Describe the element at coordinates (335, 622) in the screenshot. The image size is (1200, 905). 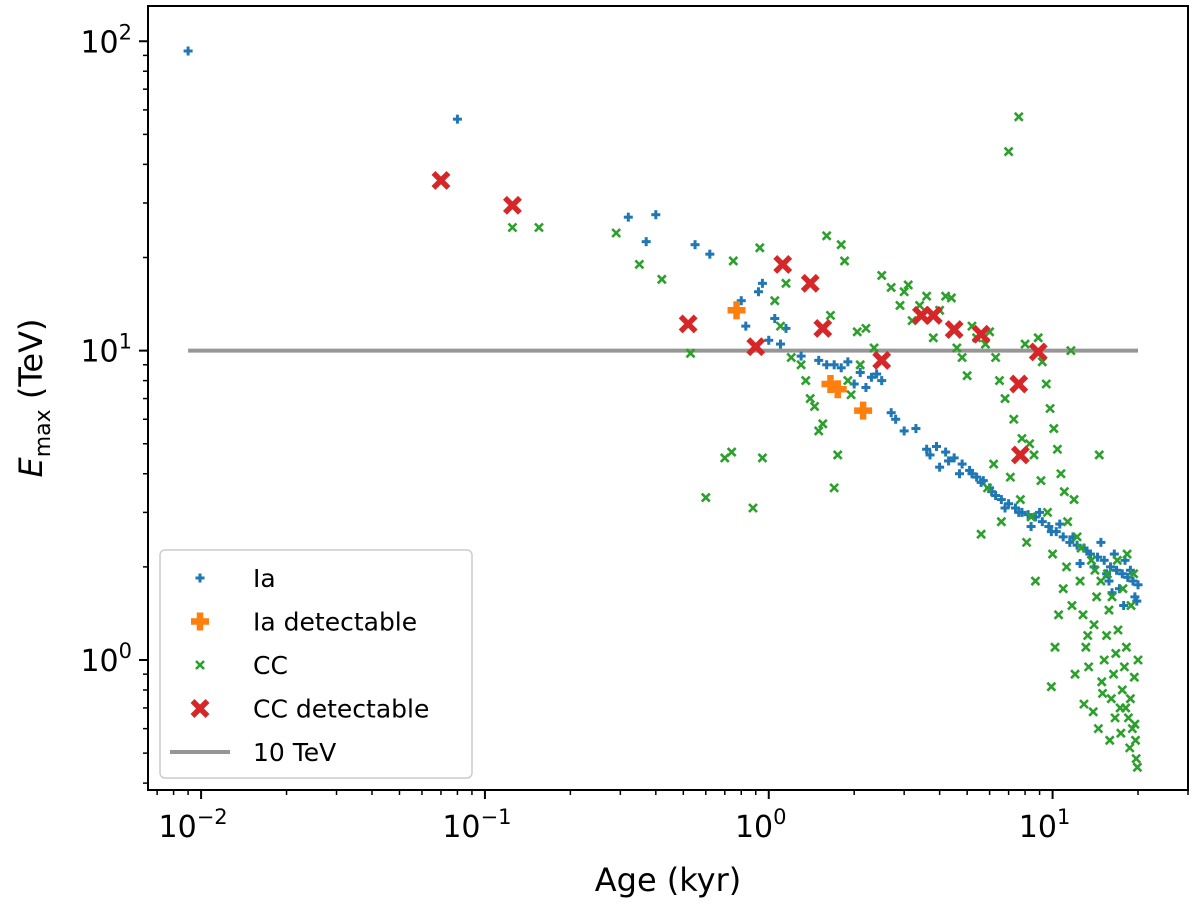
I see `legend-label: Ia detectable` at that location.